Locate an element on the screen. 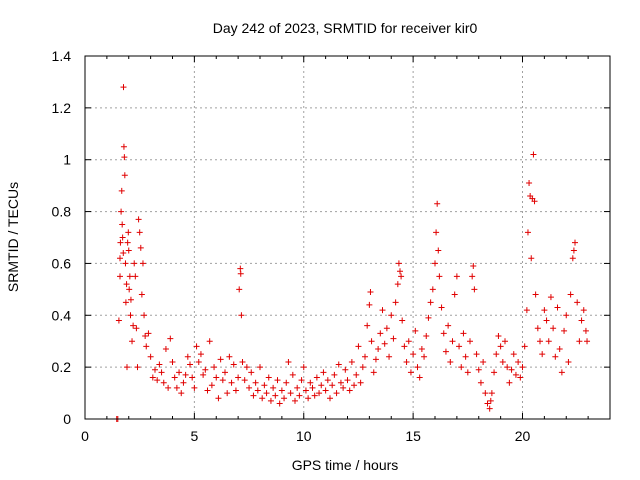 Image resolution: width=640 pixels, height=480 pixels. y-tick-label: 1.2 is located at coordinates (62, 108).